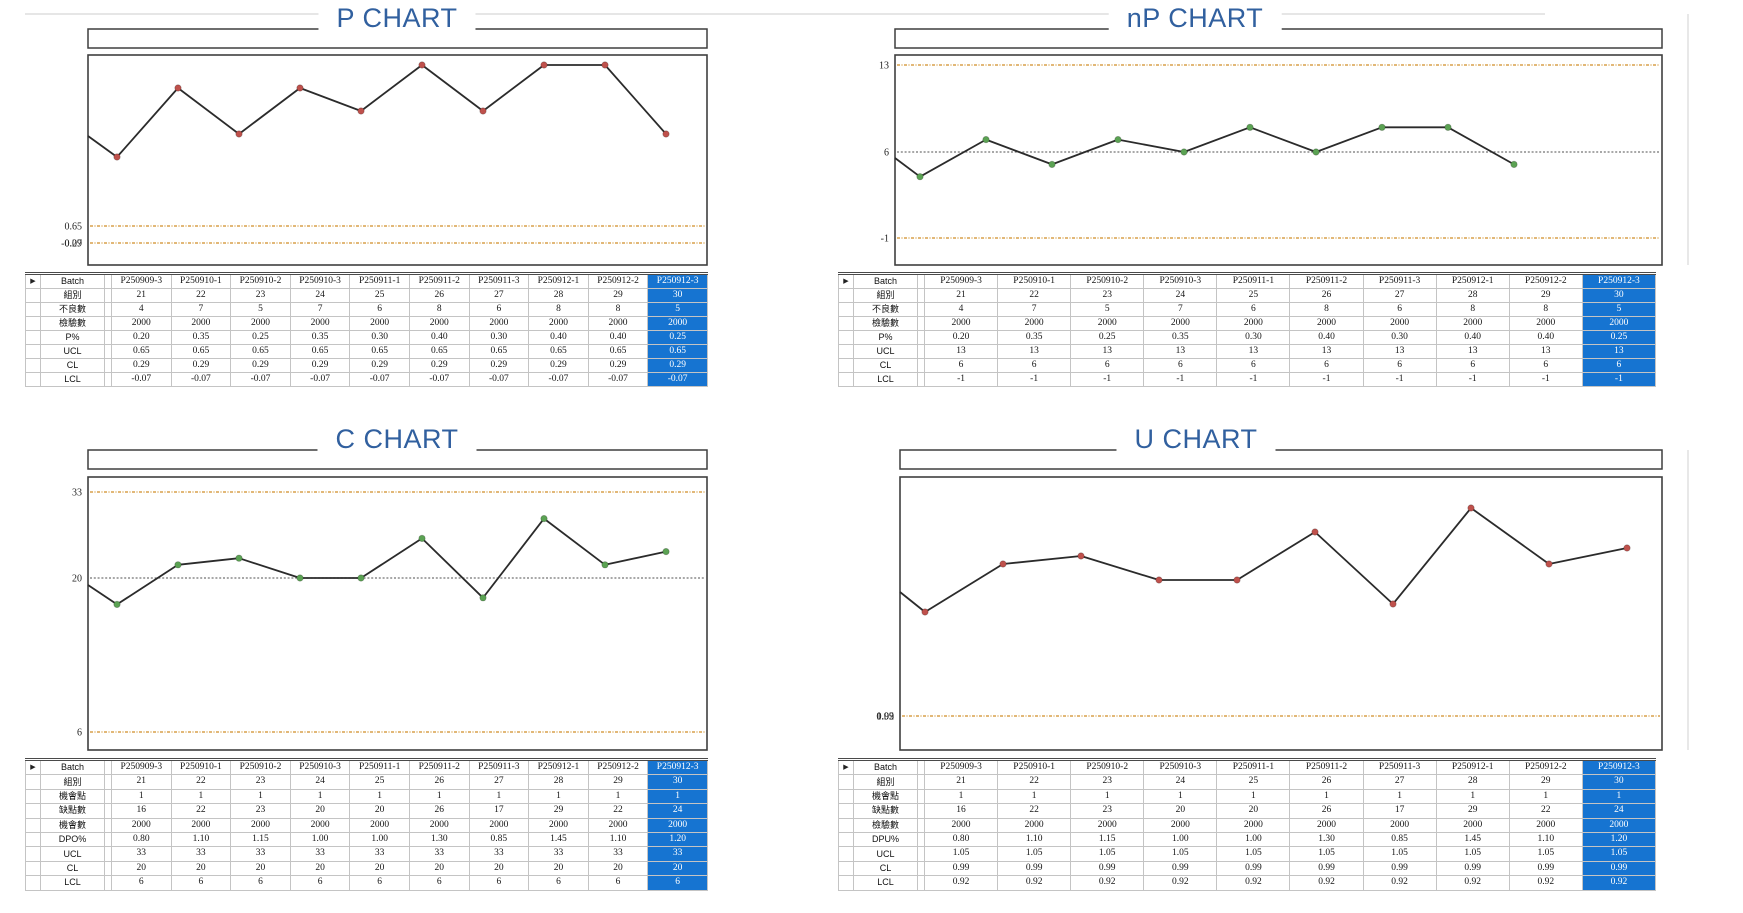 Image resolution: width=1743 pixels, height=913 pixels. I want to click on table-cell: 30, so click(1618, 782).